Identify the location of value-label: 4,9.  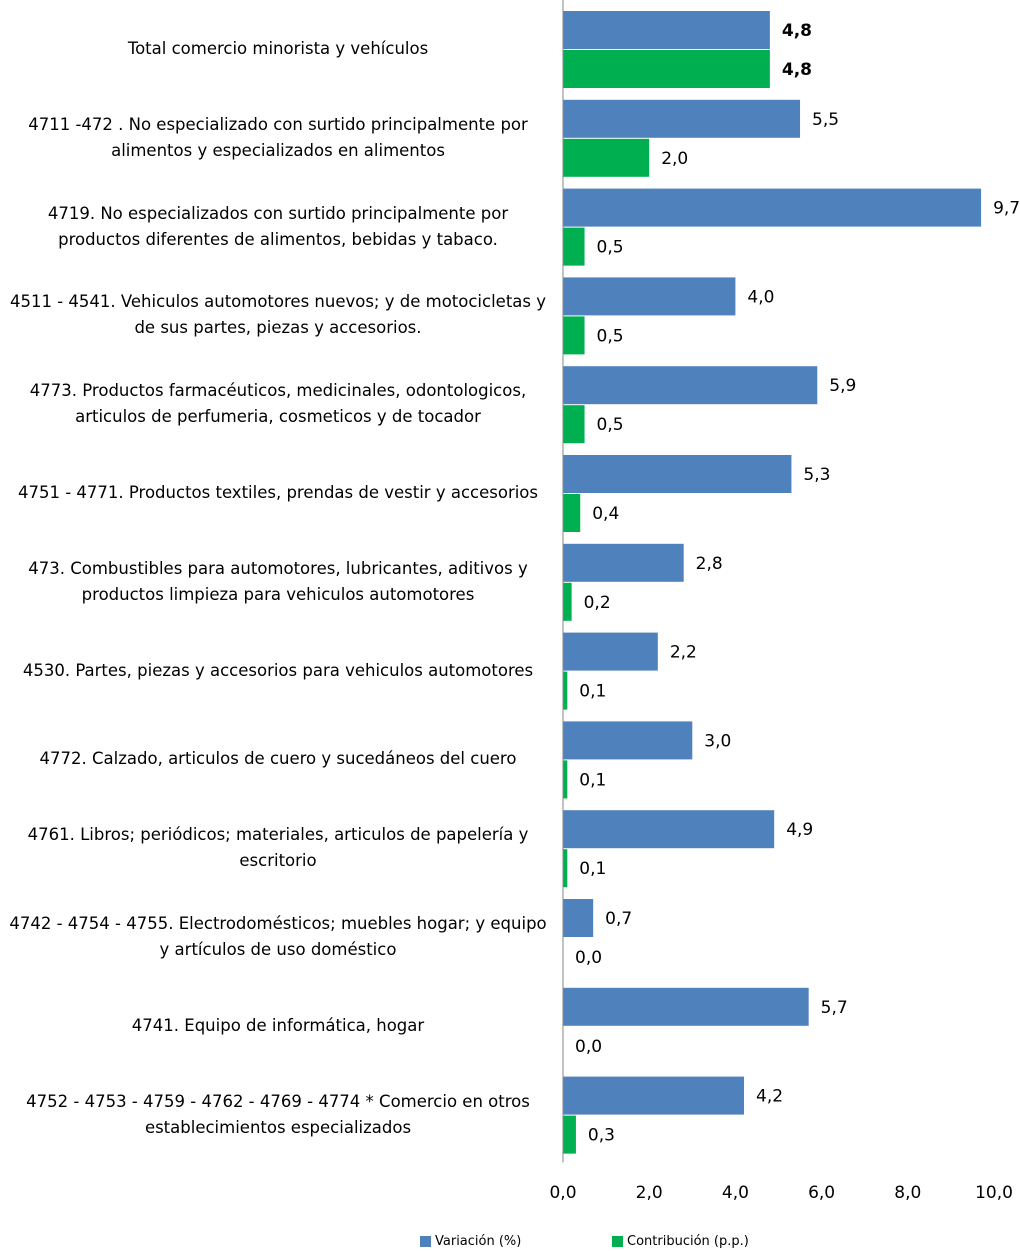
(799, 830).